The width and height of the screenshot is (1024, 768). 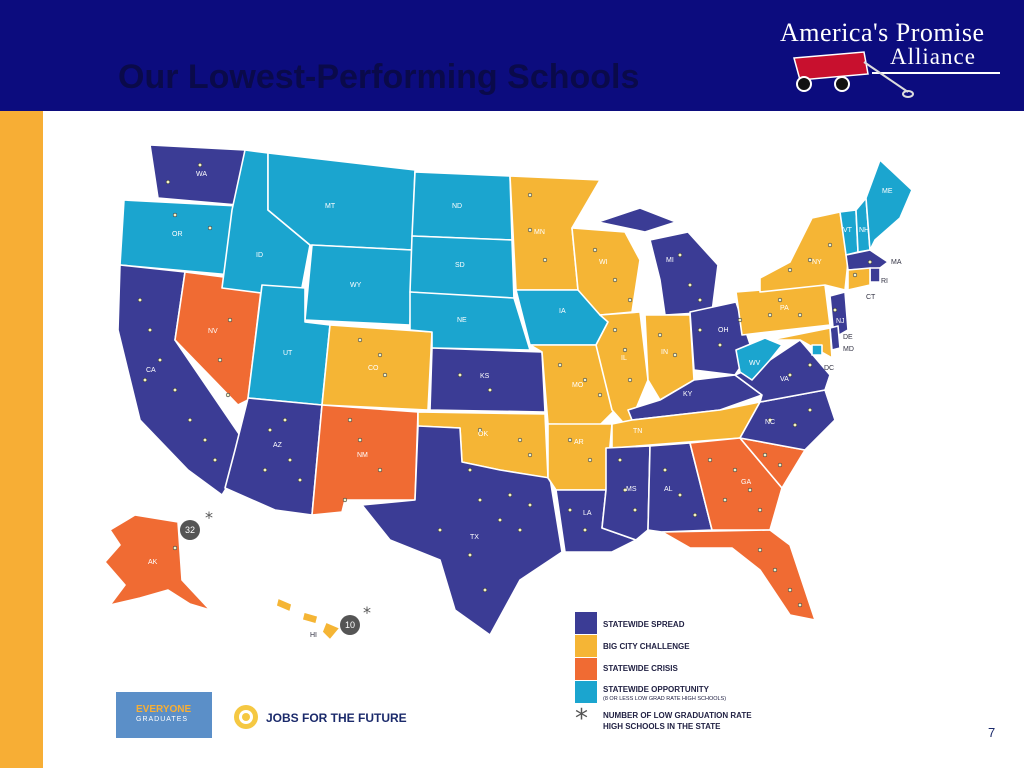 What do you see at coordinates (848, 349) in the screenshot?
I see `svg-text: MD` at bounding box center [848, 349].